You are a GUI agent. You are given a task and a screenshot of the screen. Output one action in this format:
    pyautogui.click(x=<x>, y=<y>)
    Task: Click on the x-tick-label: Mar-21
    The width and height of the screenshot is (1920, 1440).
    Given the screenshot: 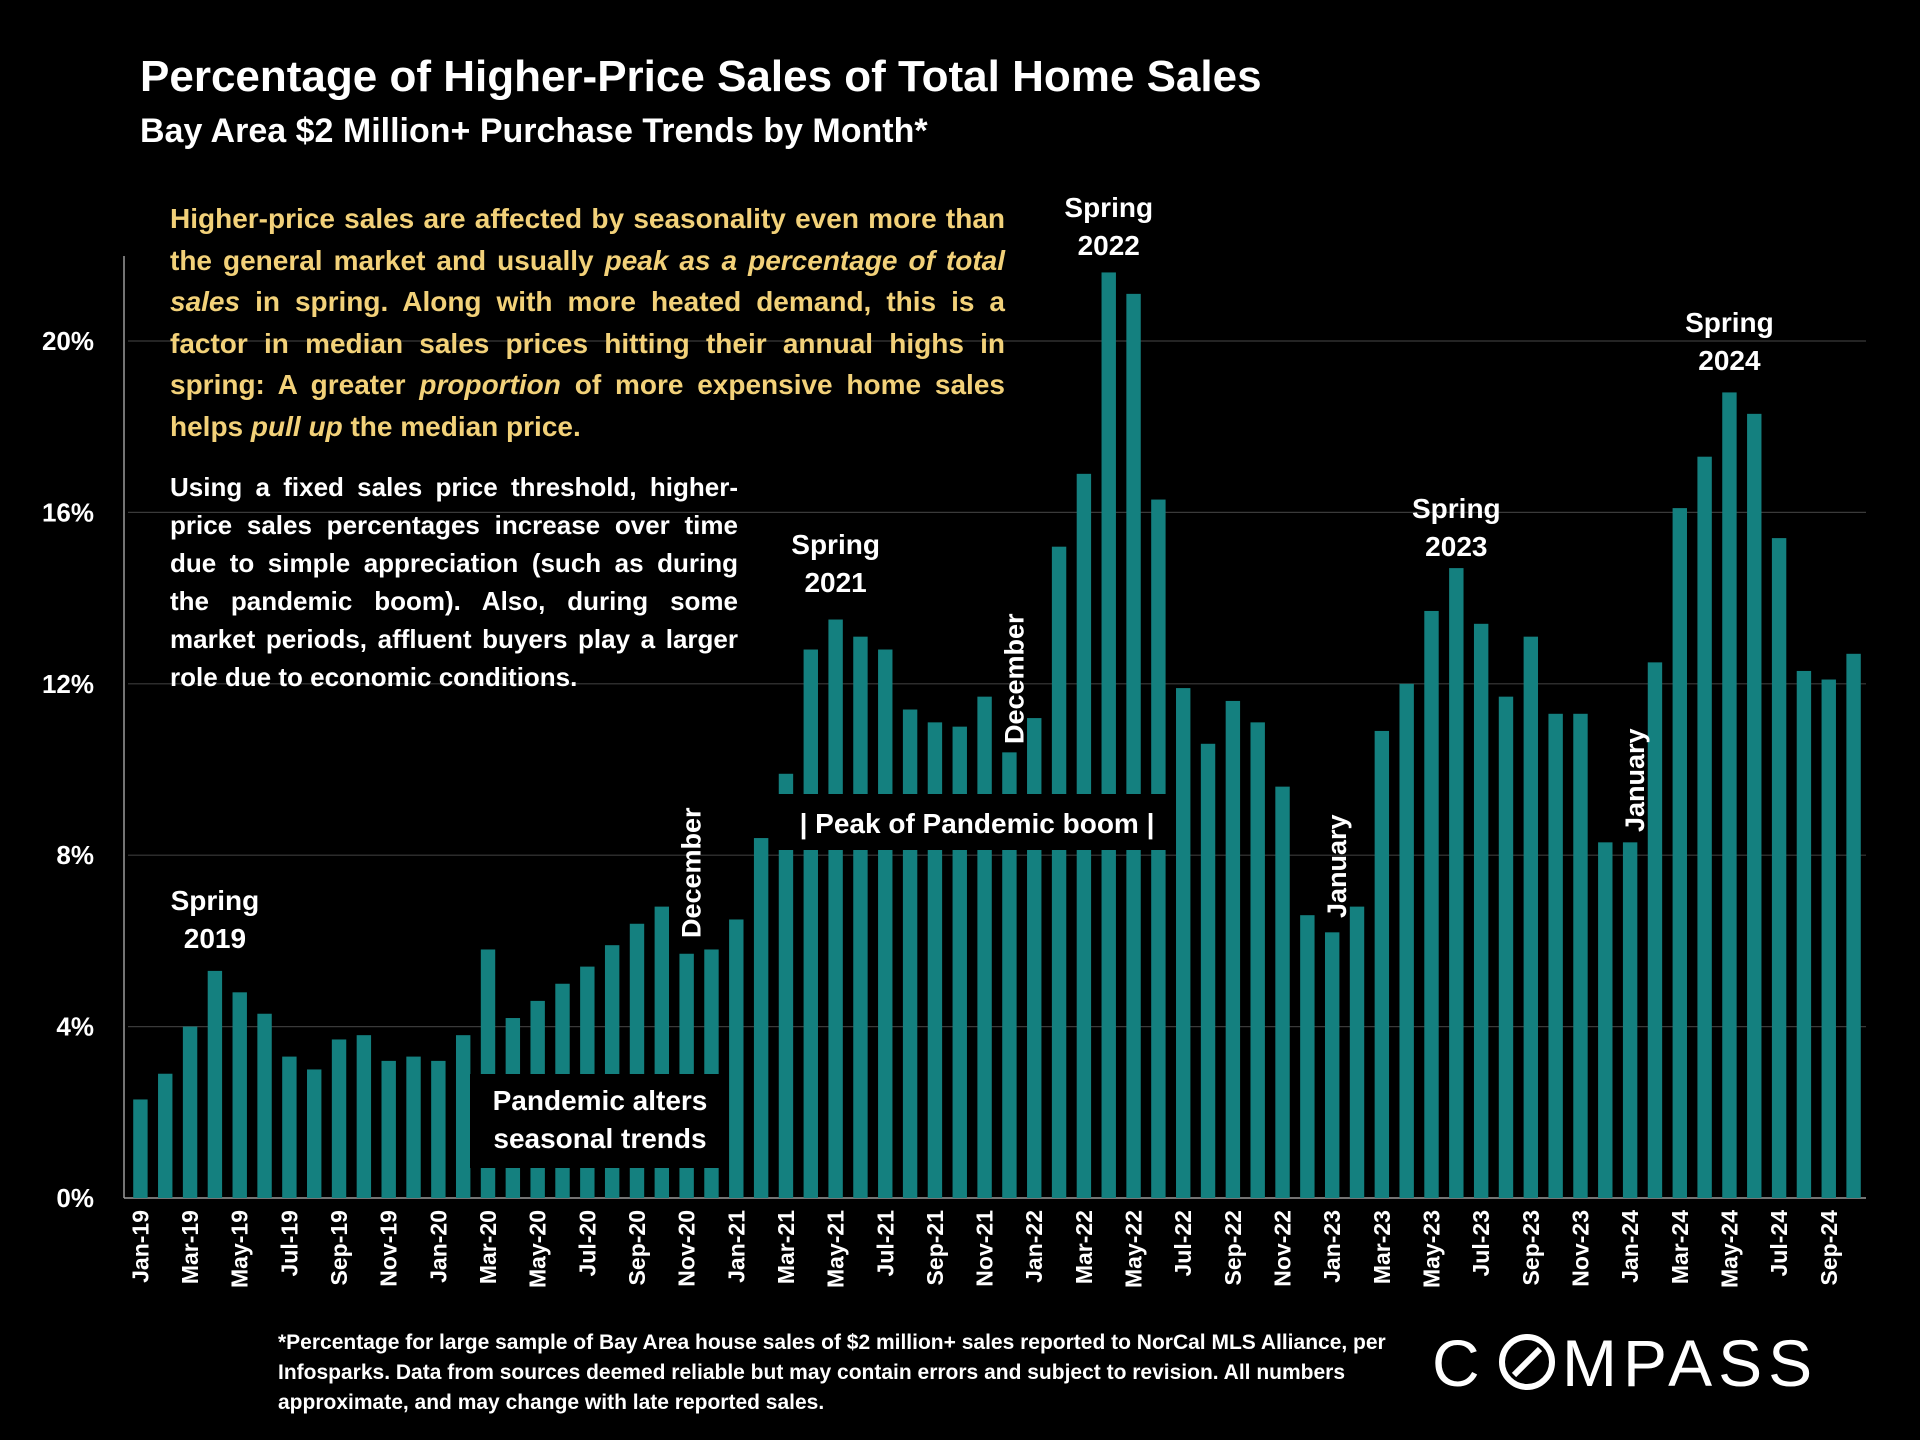 What is the action you would take?
    pyautogui.click(x=786, y=1247)
    